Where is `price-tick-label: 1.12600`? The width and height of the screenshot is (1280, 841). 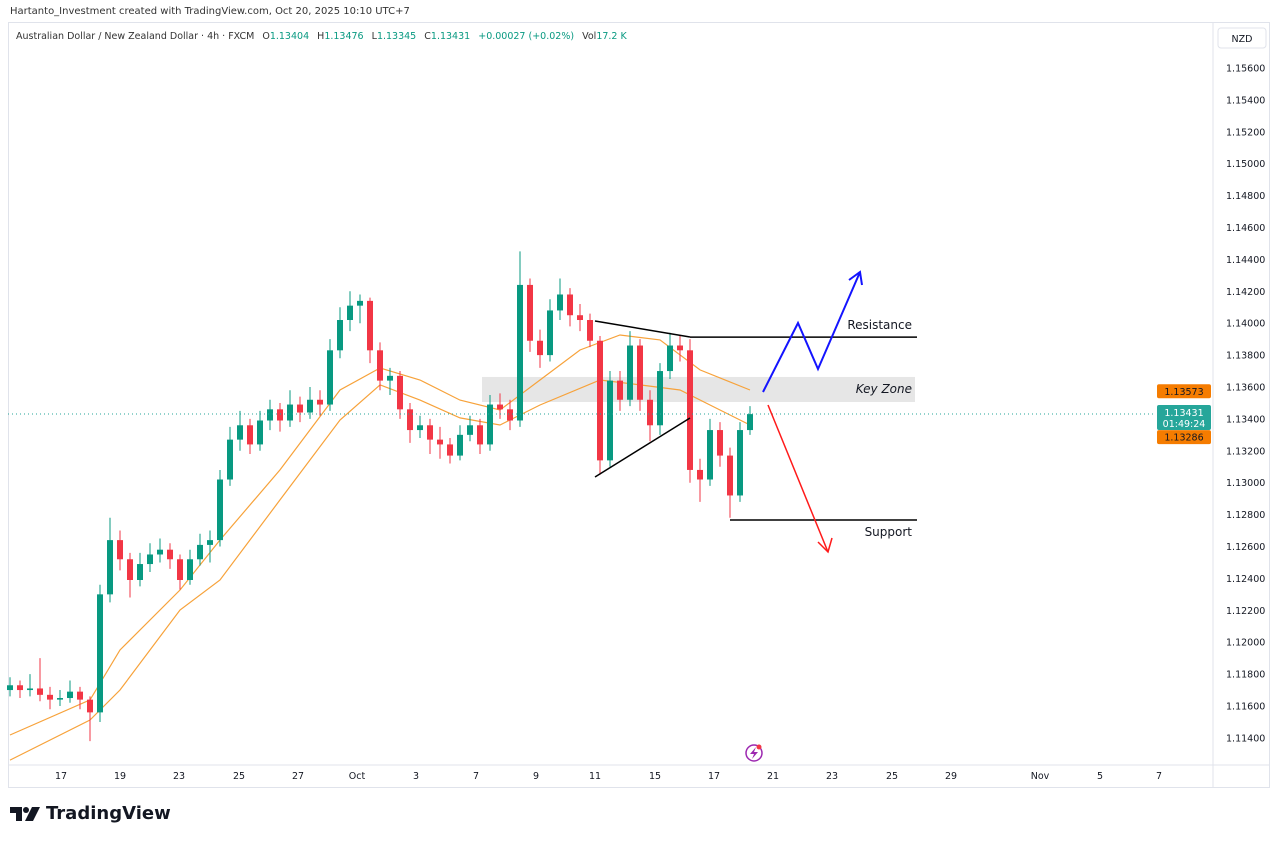 price-tick-label: 1.12600 is located at coordinates (1245, 547).